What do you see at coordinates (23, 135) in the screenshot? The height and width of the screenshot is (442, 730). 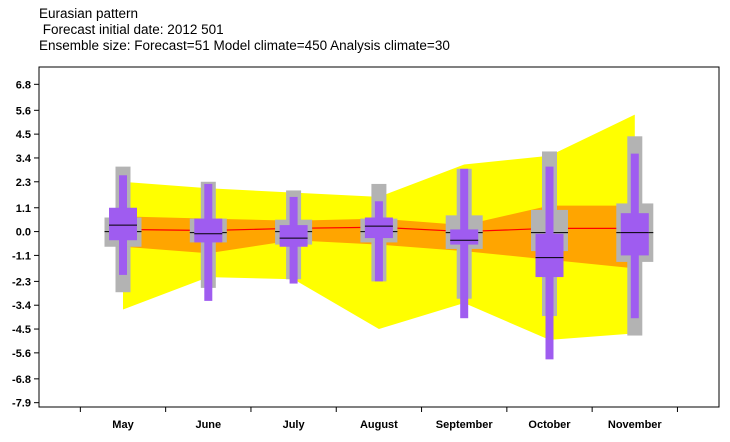 I see `y-tick-label: 4.5` at bounding box center [23, 135].